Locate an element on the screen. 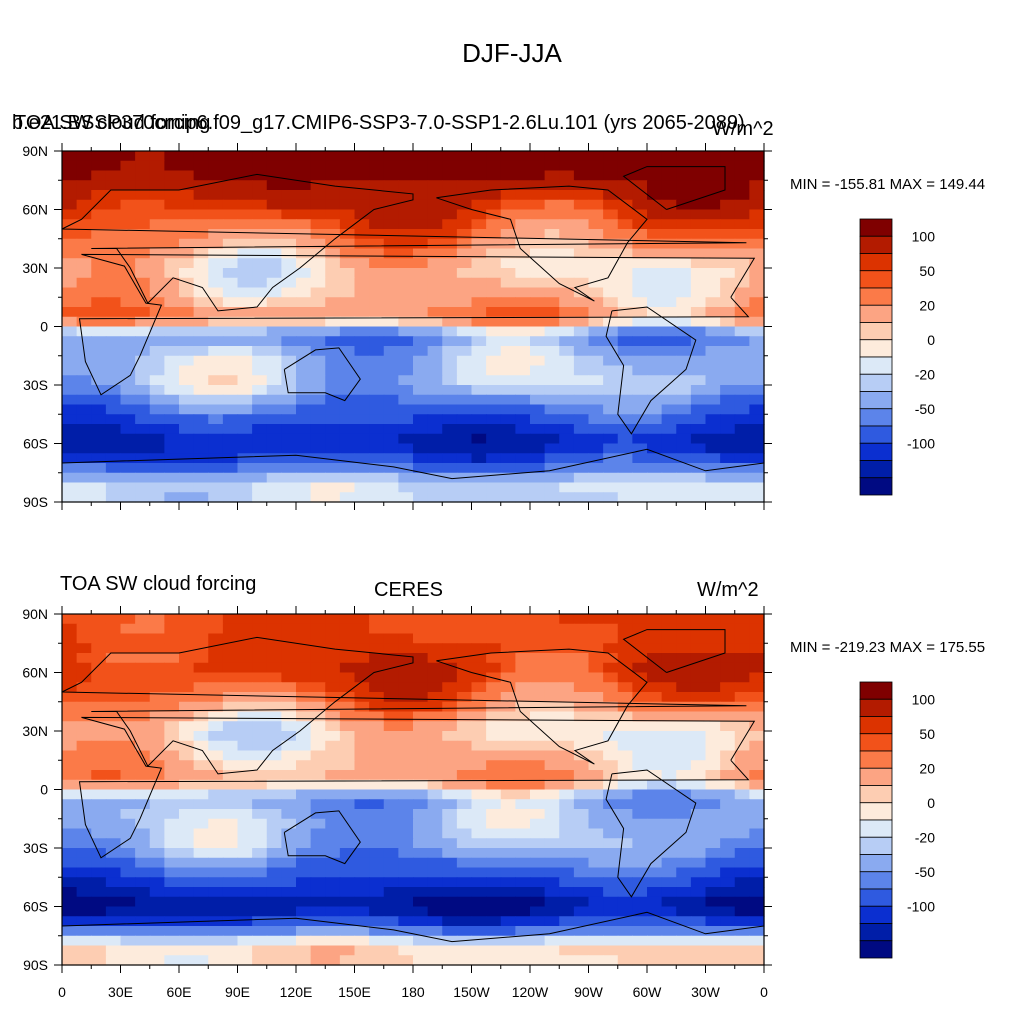 The image size is (1024, 1024). panel-units-label: W/m^2 is located at coordinates (728, 590).